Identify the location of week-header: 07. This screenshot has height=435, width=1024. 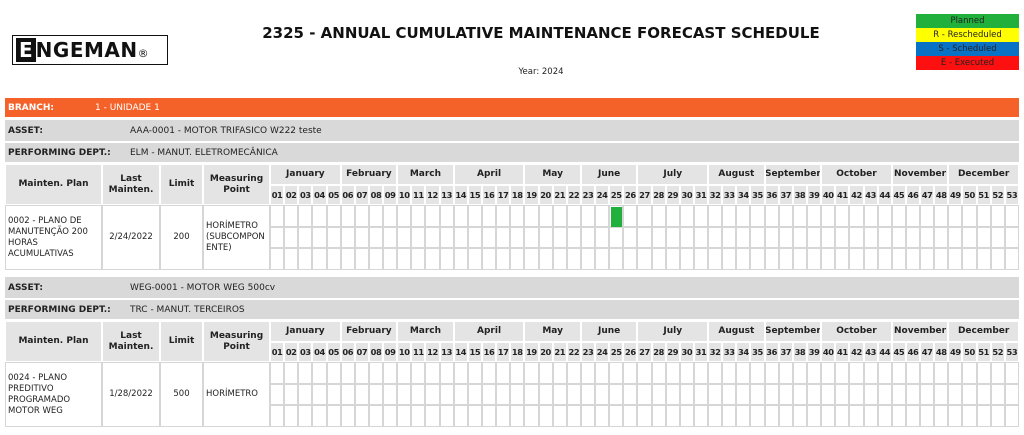
(361, 195).